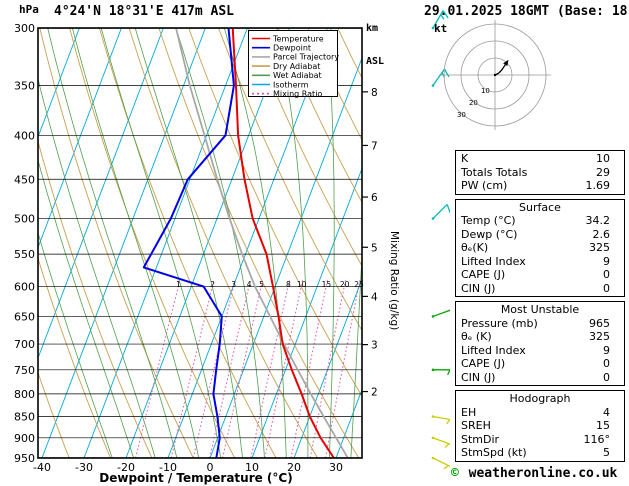 This screenshot has width=629, height=486. Describe the element at coordinates (526, 11) in the screenshot. I see `run-datetime: 29.01.2025 18GMT (Base: 18)` at that location.